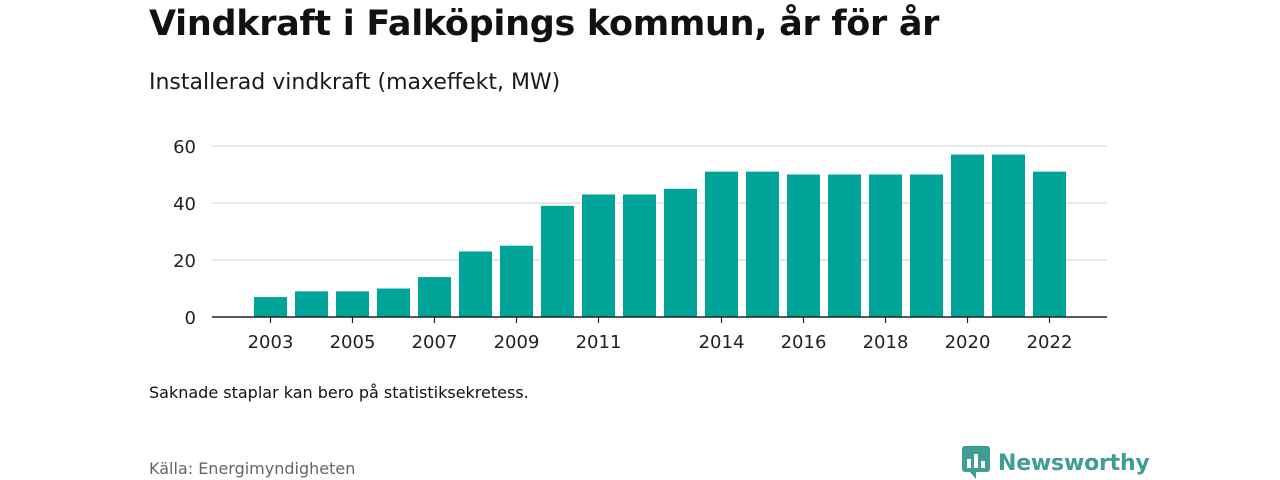 The height and width of the screenshot is (480, 1280). I want to click on chart-title: Vindkraft i Falköpings kommun, år för år, so click(544, 24).